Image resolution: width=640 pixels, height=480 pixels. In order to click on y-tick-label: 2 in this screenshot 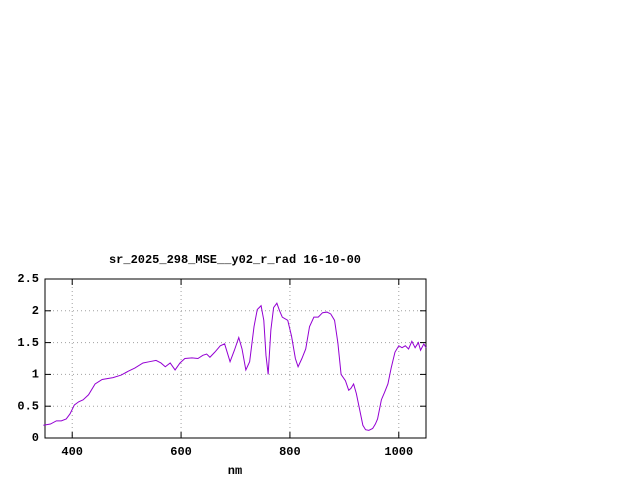, I will do `click(35, 311)`.